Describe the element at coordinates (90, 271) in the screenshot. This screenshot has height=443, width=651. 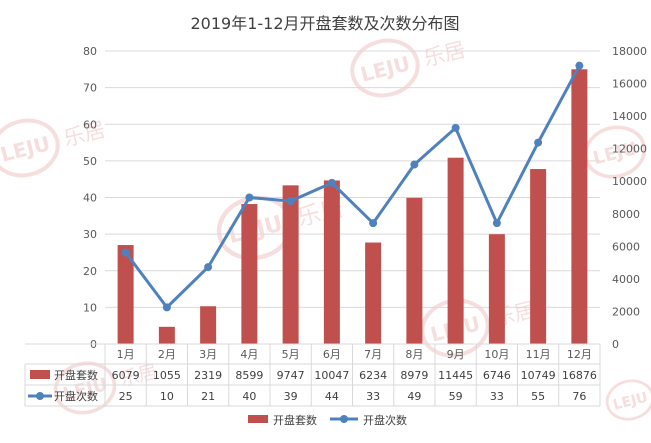
I see `left-tick-label: 20` at that location.